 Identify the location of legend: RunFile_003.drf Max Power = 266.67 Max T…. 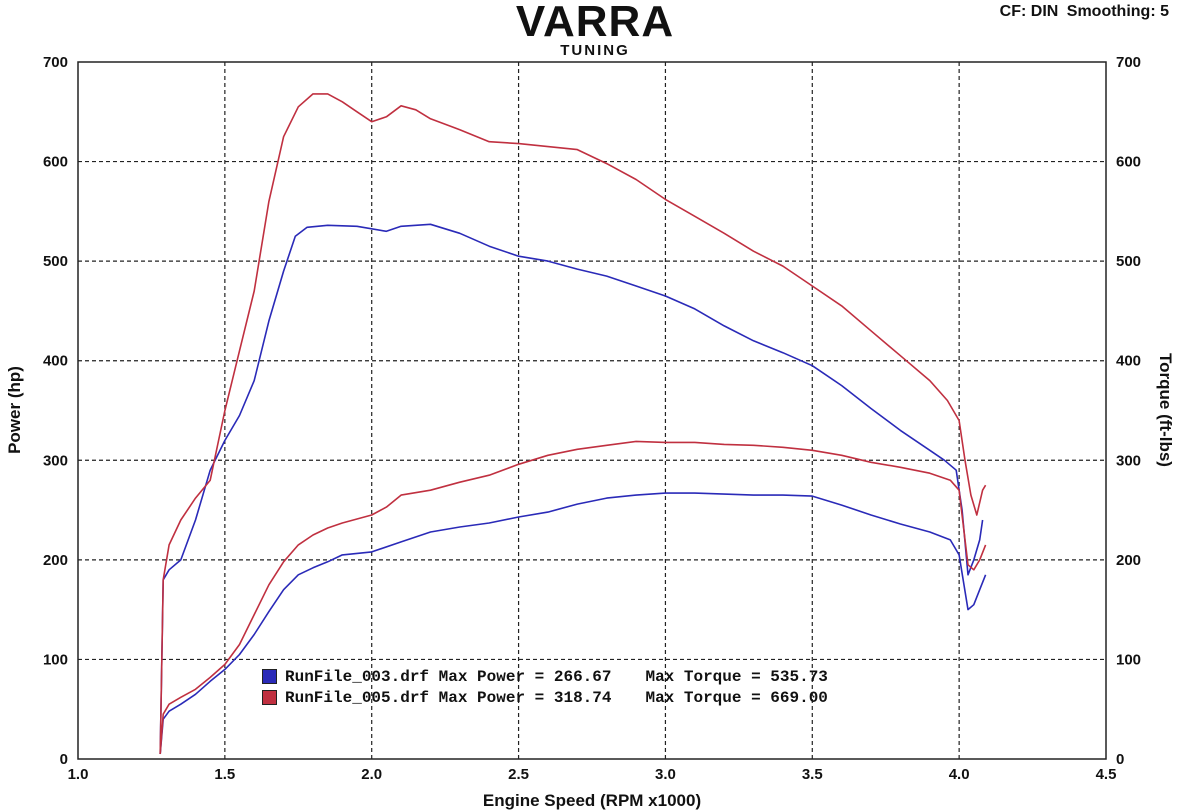
(545, 687).